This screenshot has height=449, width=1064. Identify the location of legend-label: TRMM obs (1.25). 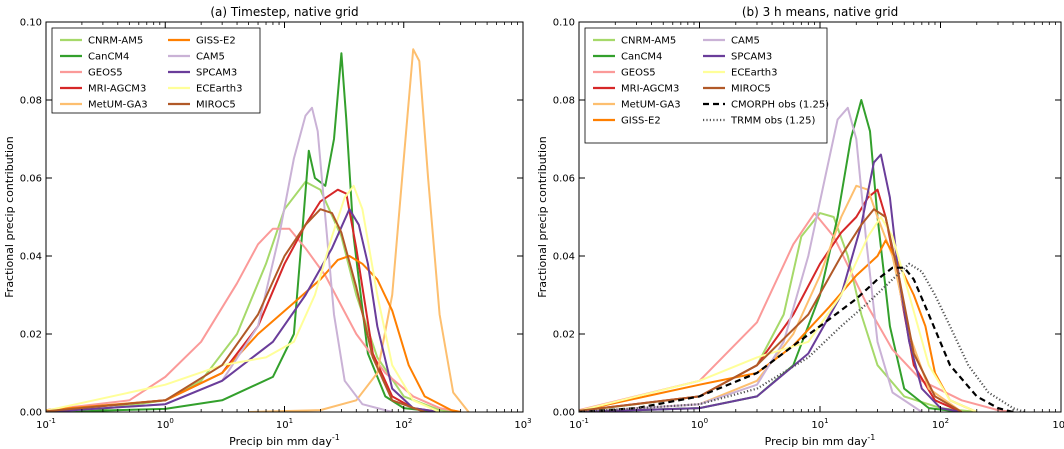
(773, 121).